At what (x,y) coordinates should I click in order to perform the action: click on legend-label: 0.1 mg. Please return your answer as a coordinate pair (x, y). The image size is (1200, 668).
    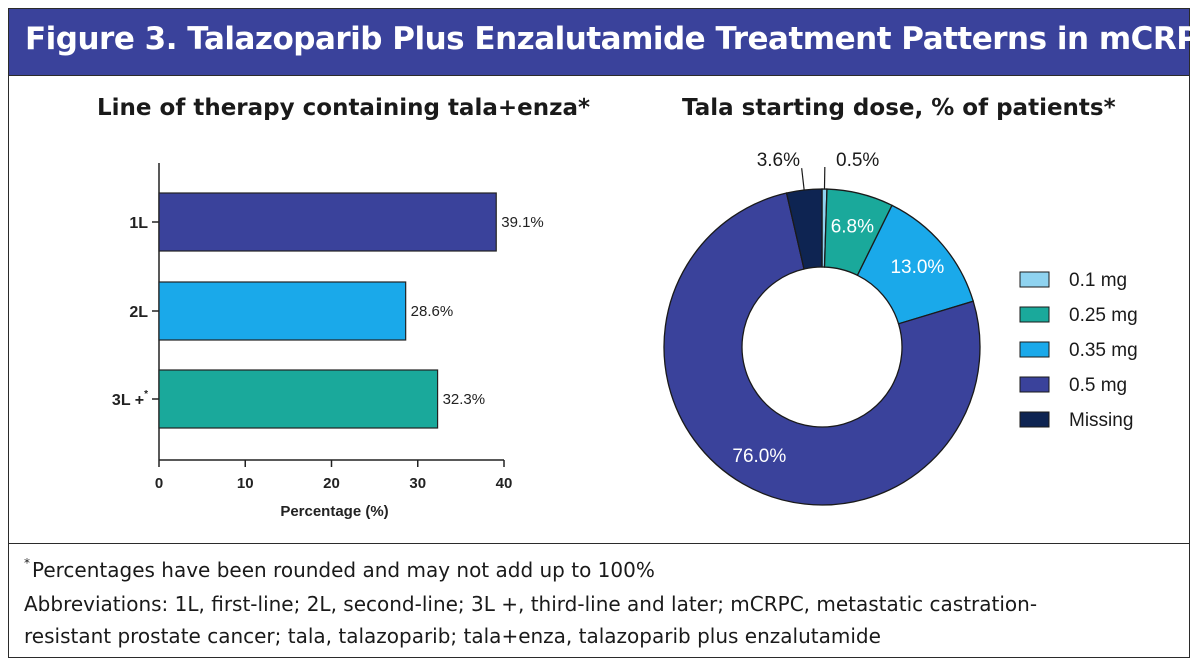
    Looking at the image, I should click on (1098, 280).